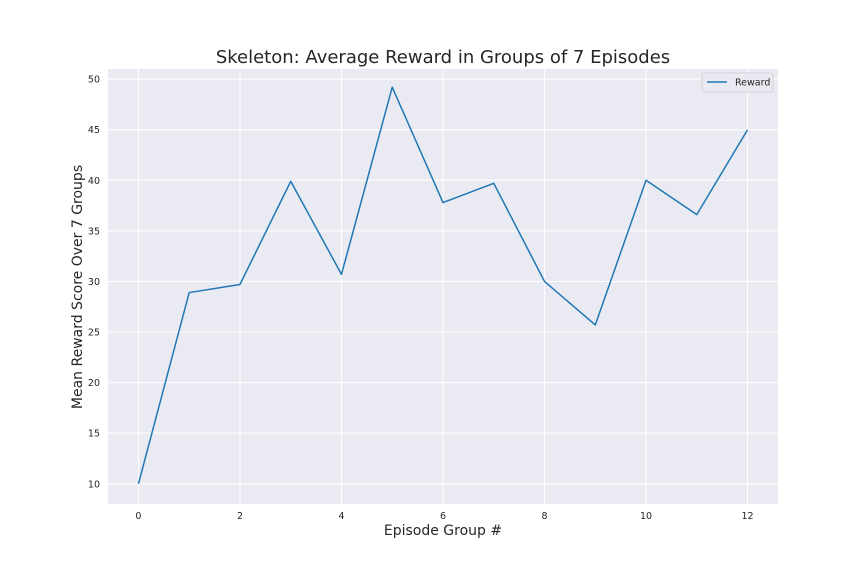 This screenshot has width=864, height=576. Describe the element at coordinates (94, 383) in the screenshot. I see `y-tick-label: 20` at that location.